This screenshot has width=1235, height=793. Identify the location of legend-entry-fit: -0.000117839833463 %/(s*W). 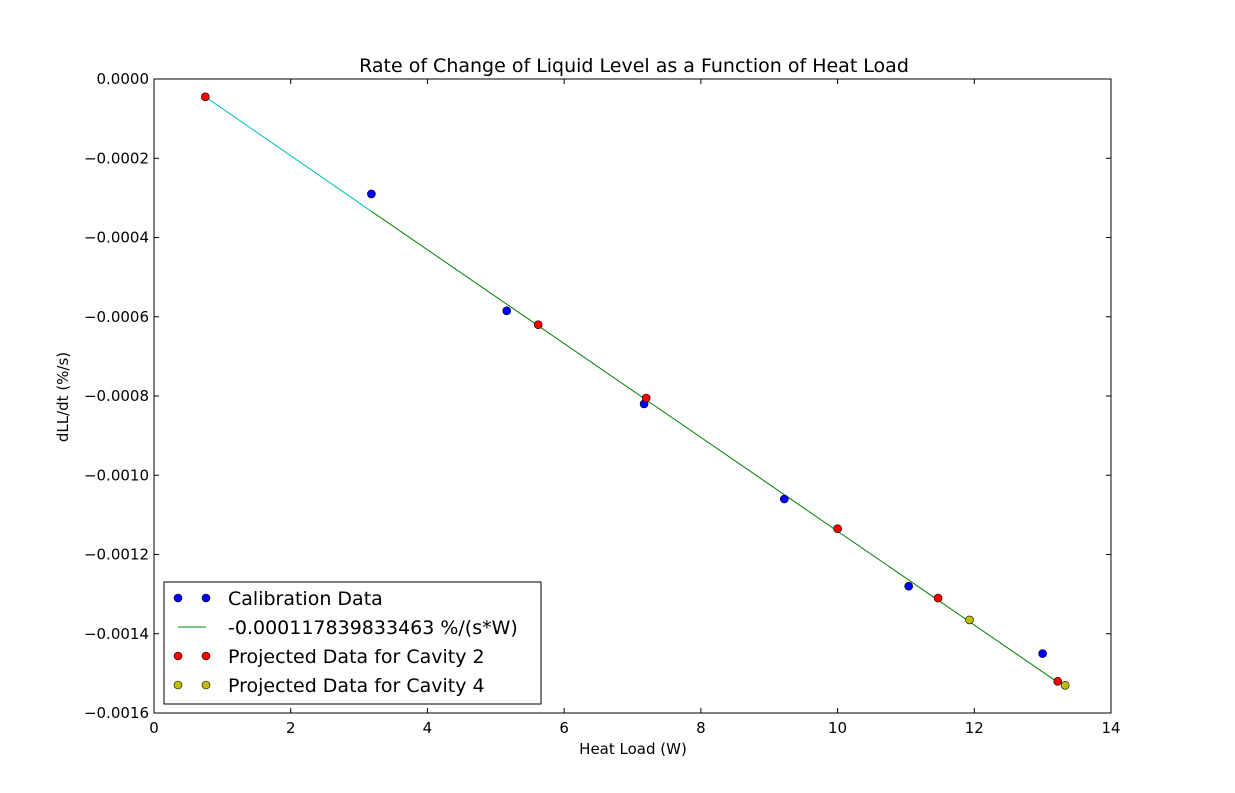
(348, 628).